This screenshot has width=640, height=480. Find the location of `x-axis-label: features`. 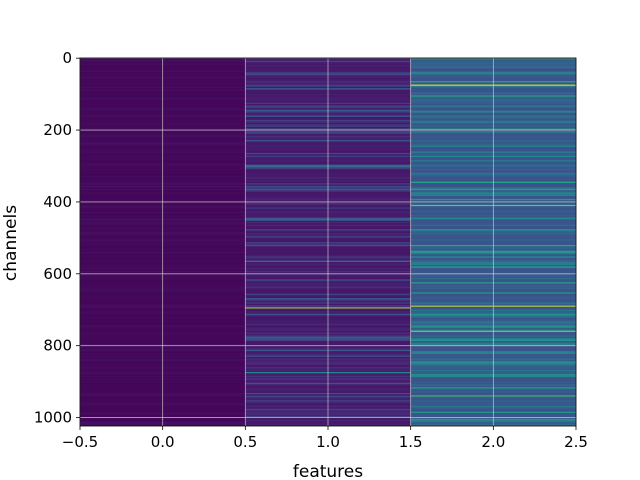

x-axis-label: features is located at coordinates (328, 471).